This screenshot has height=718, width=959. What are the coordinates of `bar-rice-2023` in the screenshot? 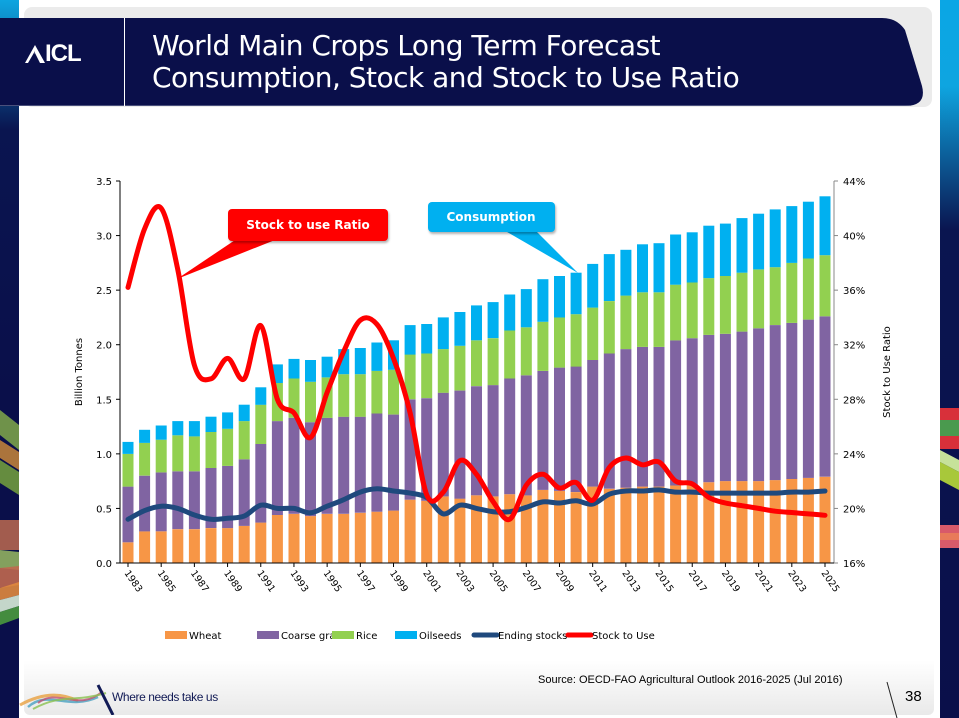 It's located at (792, 292).